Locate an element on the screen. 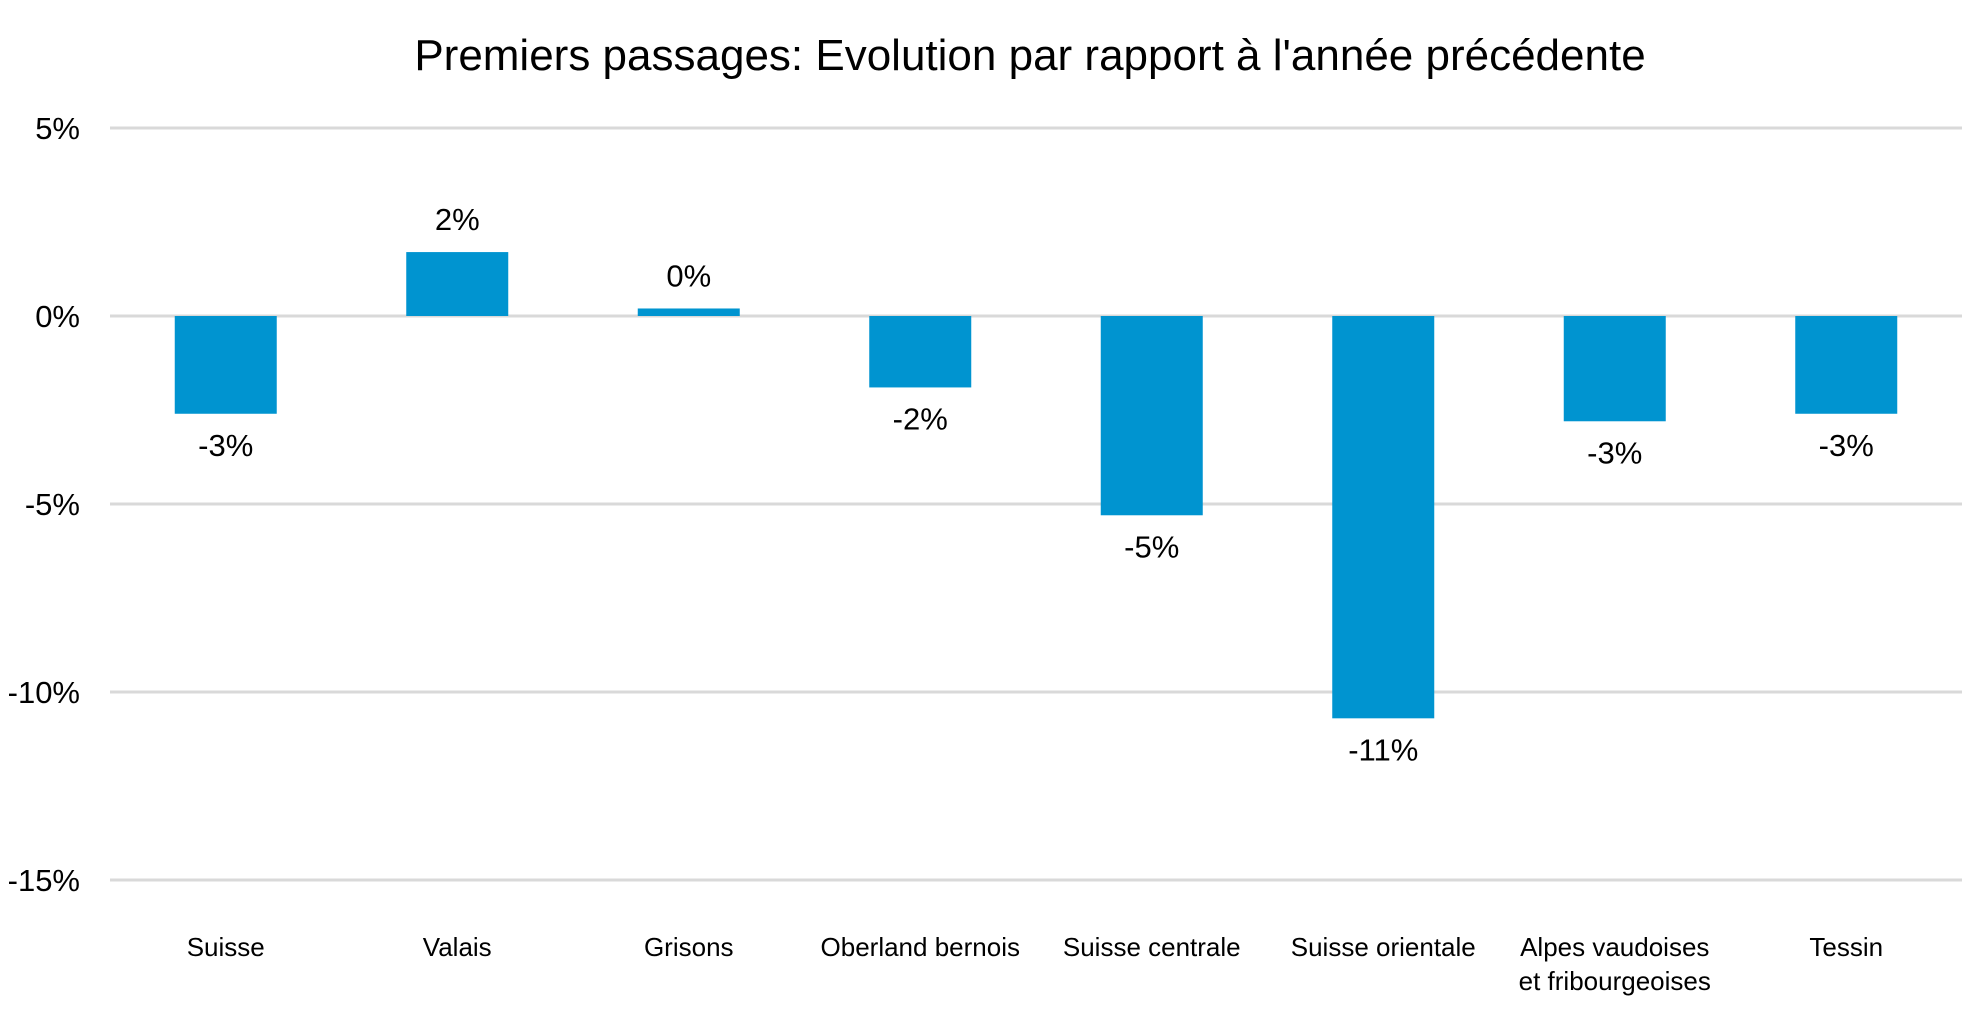  x-tick-label: Suisse is located at coordinates (226, 947).